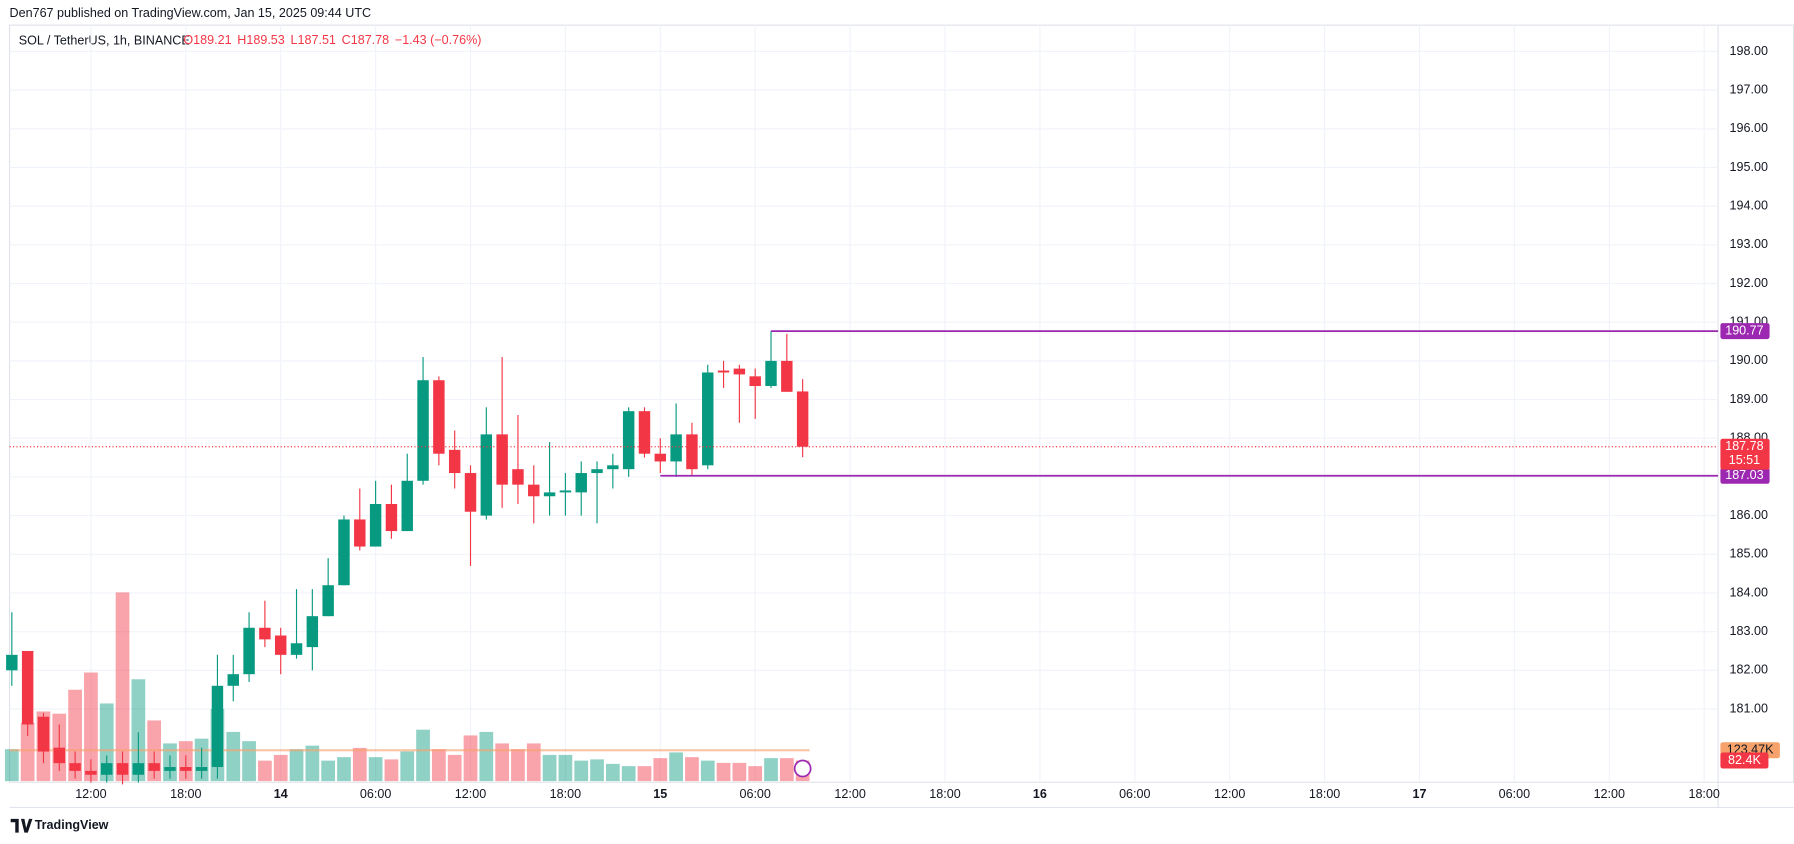 This screenshot has width=1794, height=844. What do you see at coordinates (660, 794) in the screenshot?
I see `x-tick-label: 15` at bounding box center [660, 794].